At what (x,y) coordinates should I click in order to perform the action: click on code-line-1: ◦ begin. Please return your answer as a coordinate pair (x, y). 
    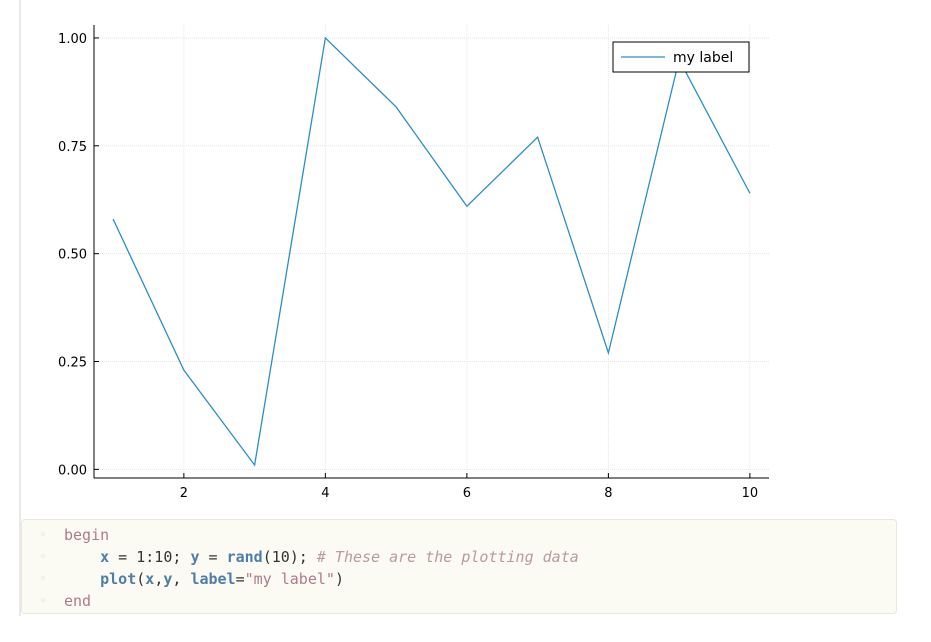
    Looking at the image, I should click on (65, 535).